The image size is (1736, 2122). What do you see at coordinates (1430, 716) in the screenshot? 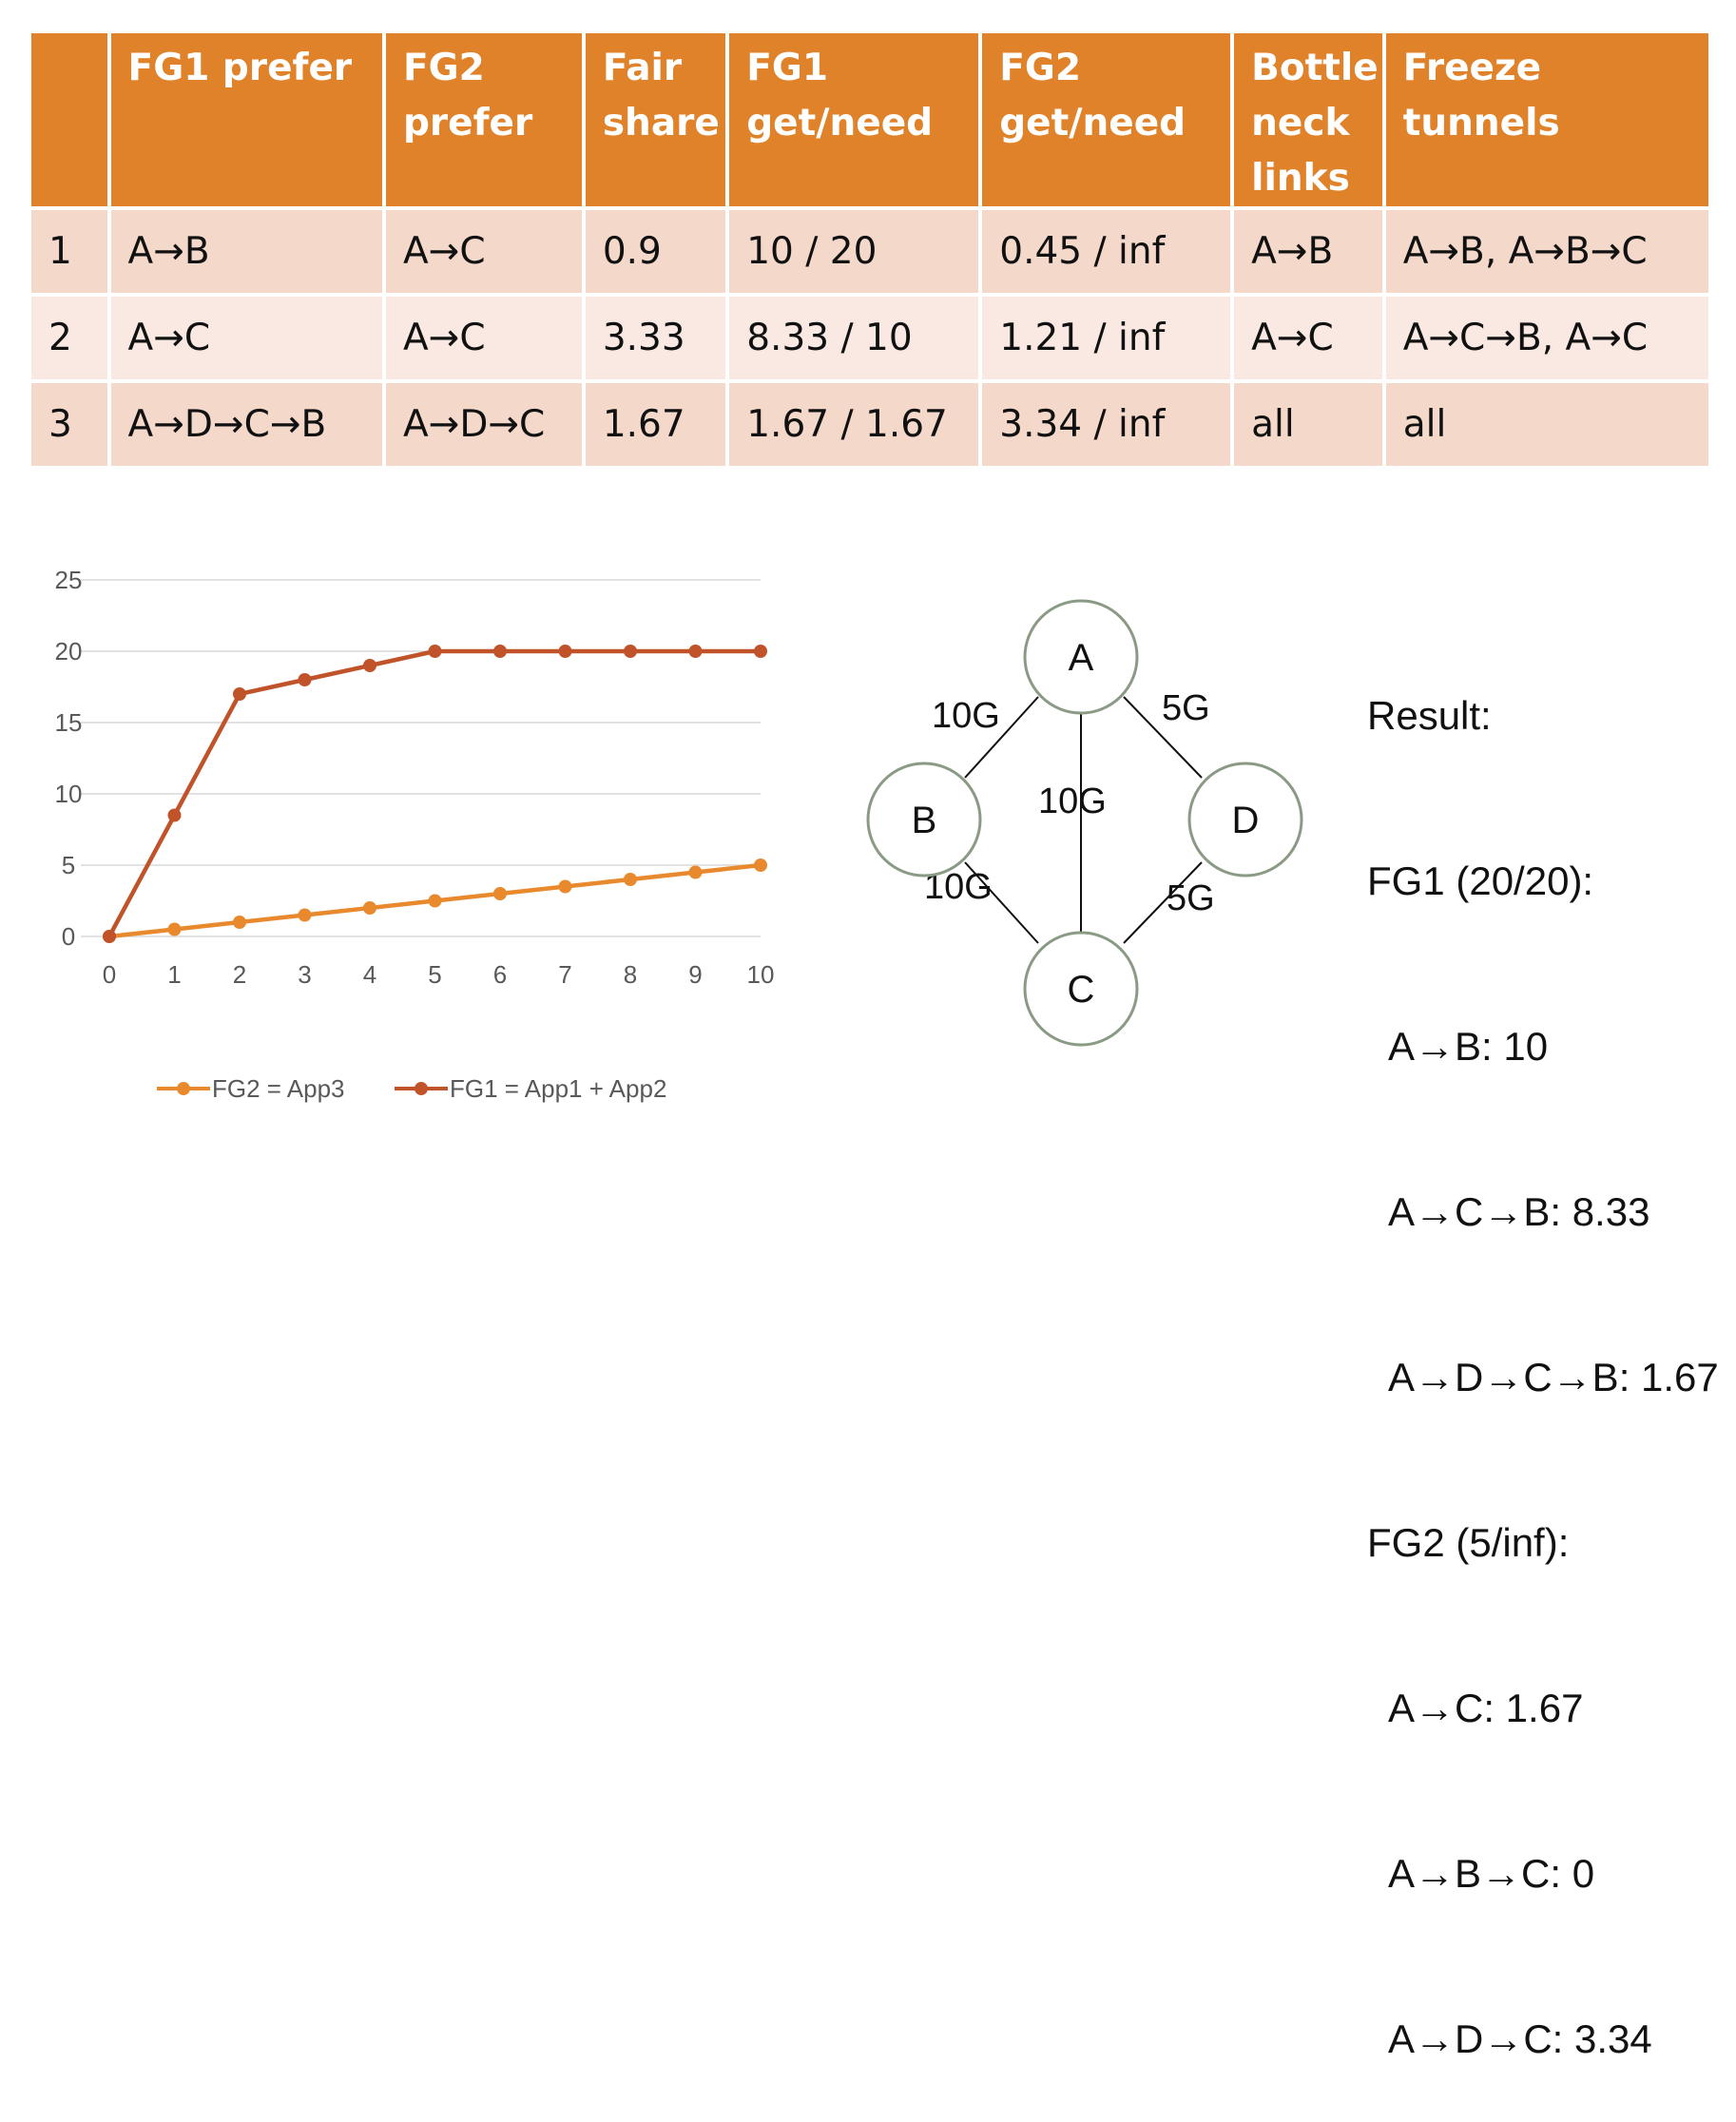
I see `result-heading: Result:` at bounding box center [1430, 716].